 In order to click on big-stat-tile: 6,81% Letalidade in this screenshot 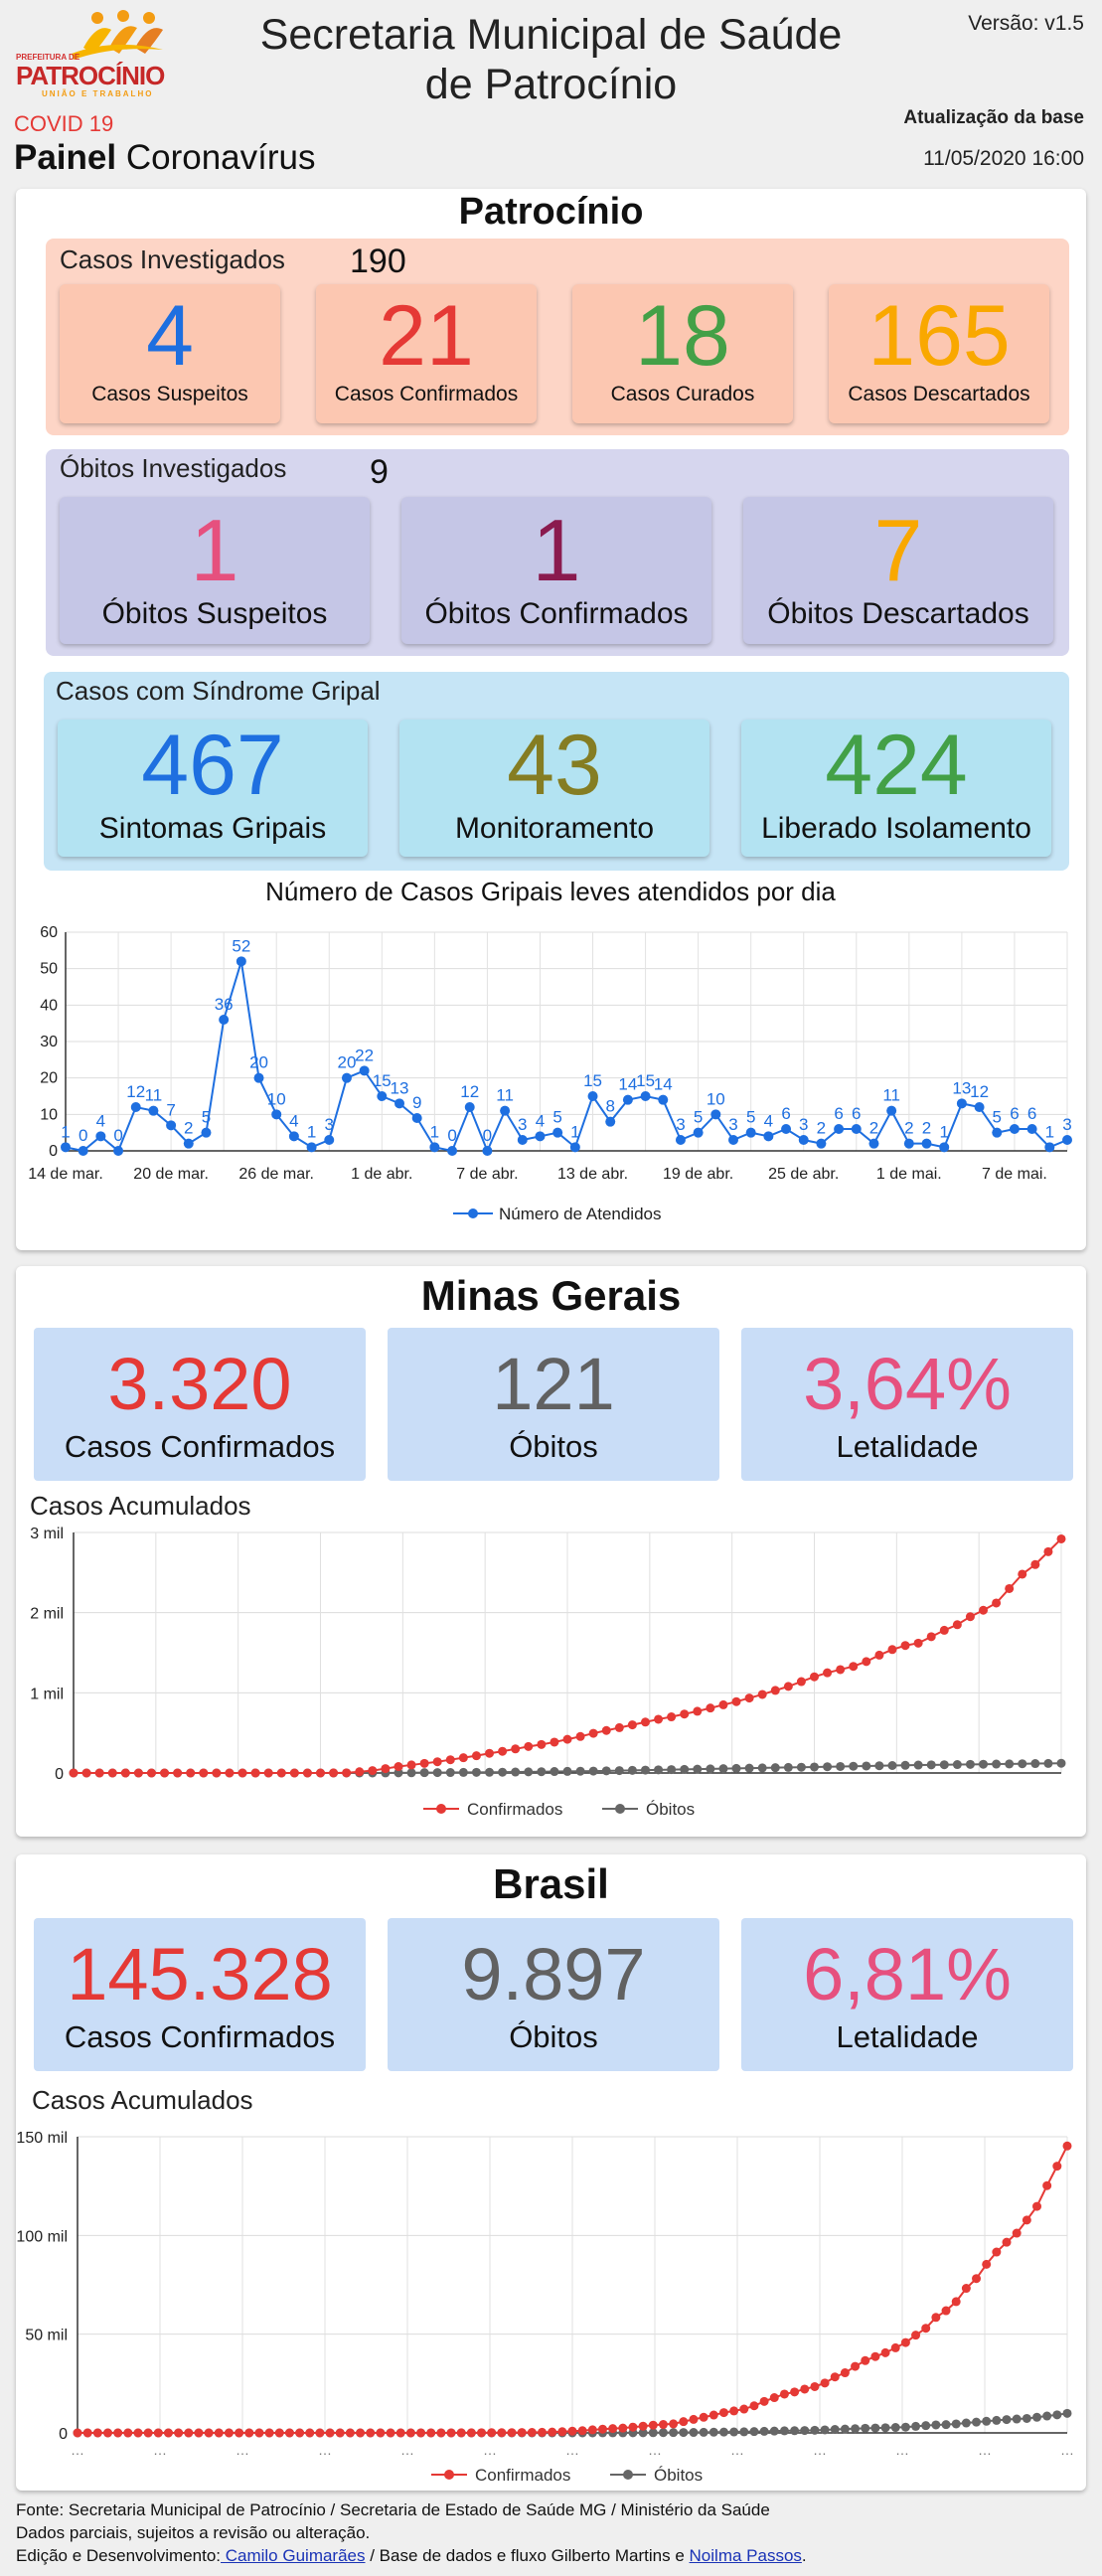, I will do `click(907, 1994)`.